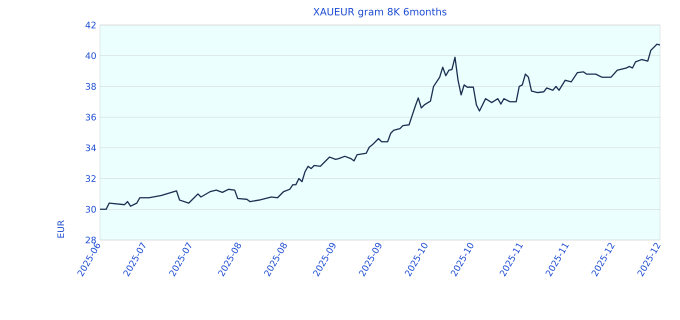 The height and width of the screenshot is (320, 680). I want to click on chart-title: XAUEUR gram 8K 6months, so click(379, 13).